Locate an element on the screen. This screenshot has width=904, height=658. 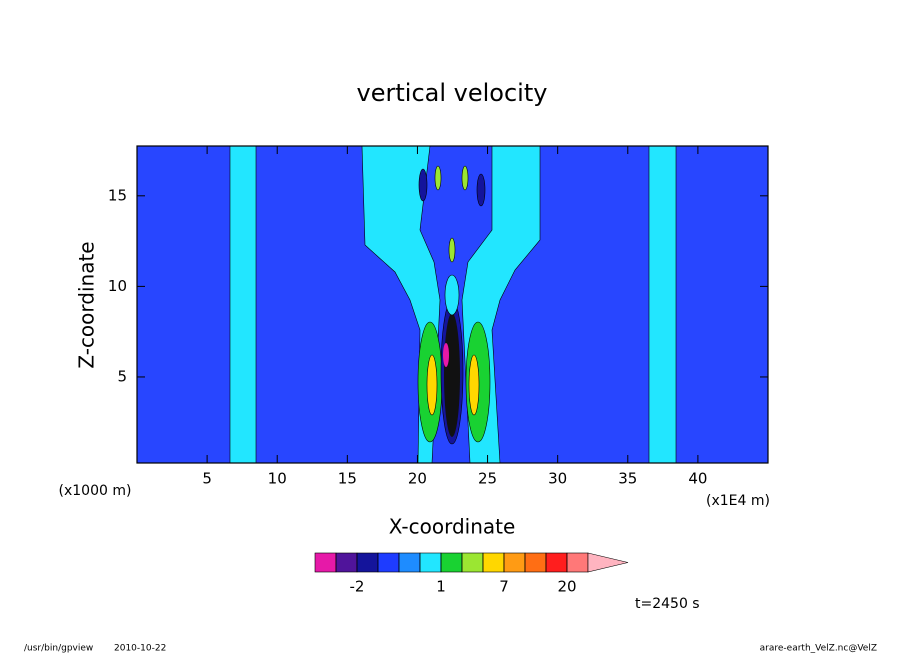
x-tick-label: 25 is located at coordinates (487, 479).